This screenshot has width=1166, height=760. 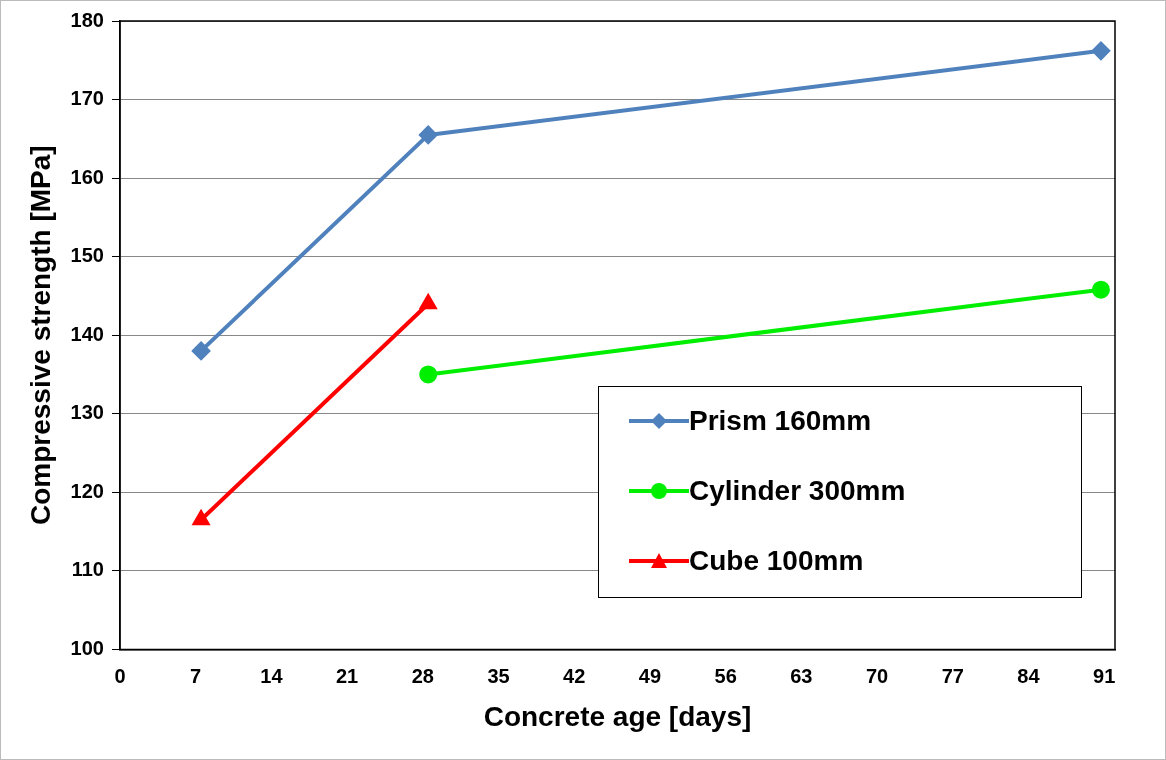 I want to click on x-tick-label: 21, so click(x=347, y=675).